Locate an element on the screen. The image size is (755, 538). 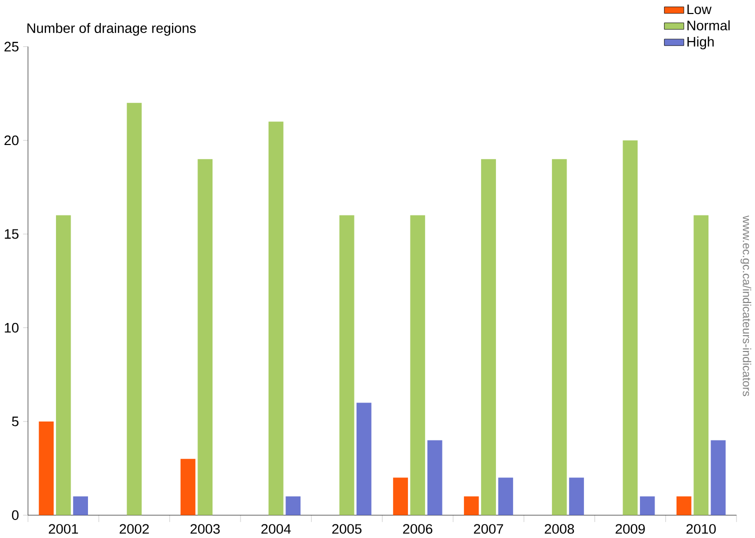
x-tick-label: 2003 is located at coordinates (205, 529).